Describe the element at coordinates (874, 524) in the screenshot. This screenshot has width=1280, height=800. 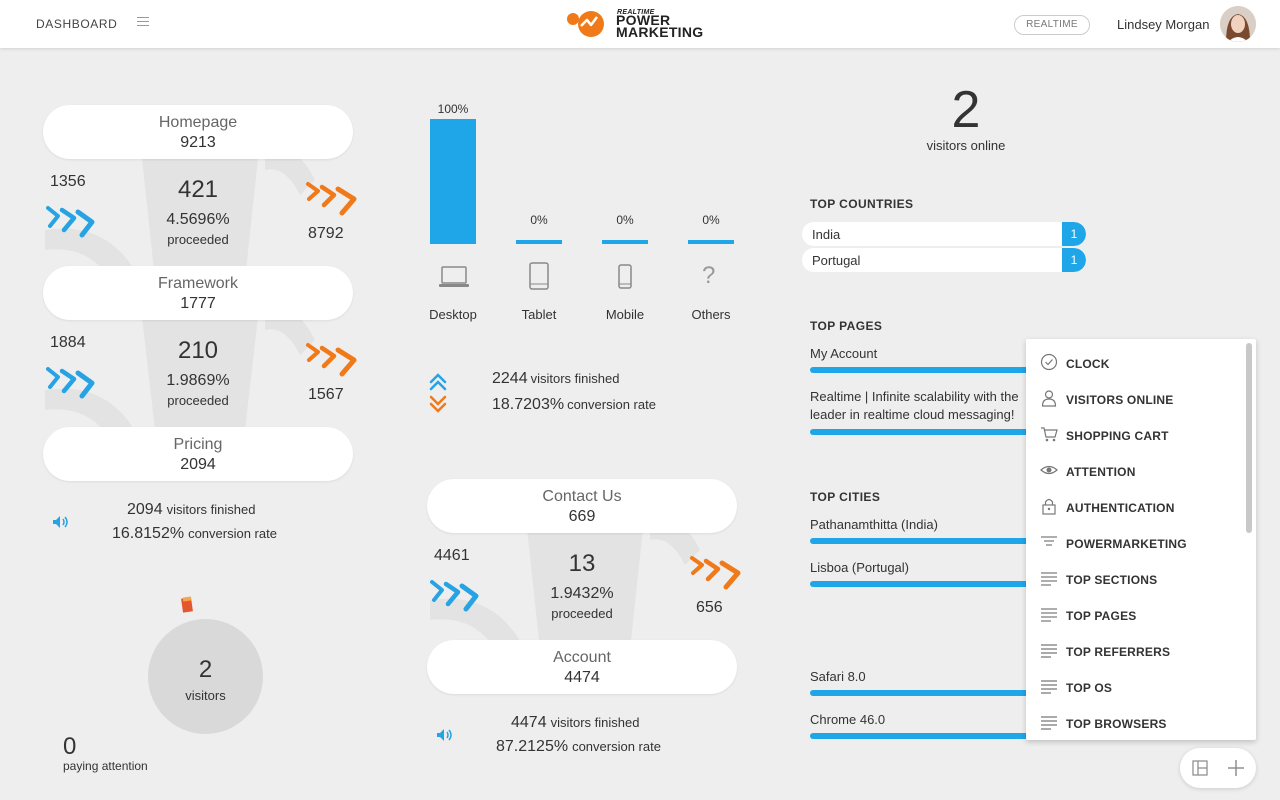
I see `city-name: Pathanamthitta (India)` at that location.